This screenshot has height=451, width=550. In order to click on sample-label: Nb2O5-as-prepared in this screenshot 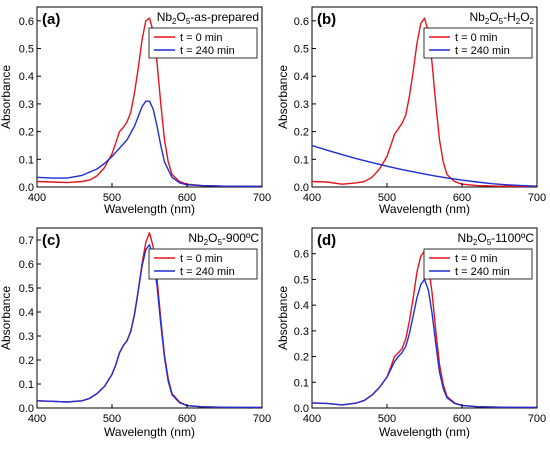, I will do `click(208, 18)`.